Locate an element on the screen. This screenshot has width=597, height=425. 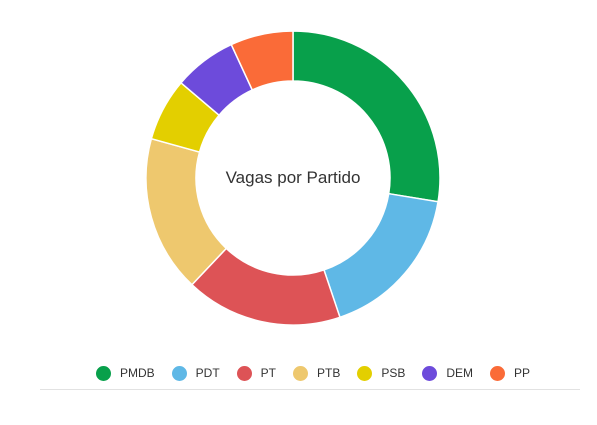
slice-pdt is located at coordinates (381, 255).